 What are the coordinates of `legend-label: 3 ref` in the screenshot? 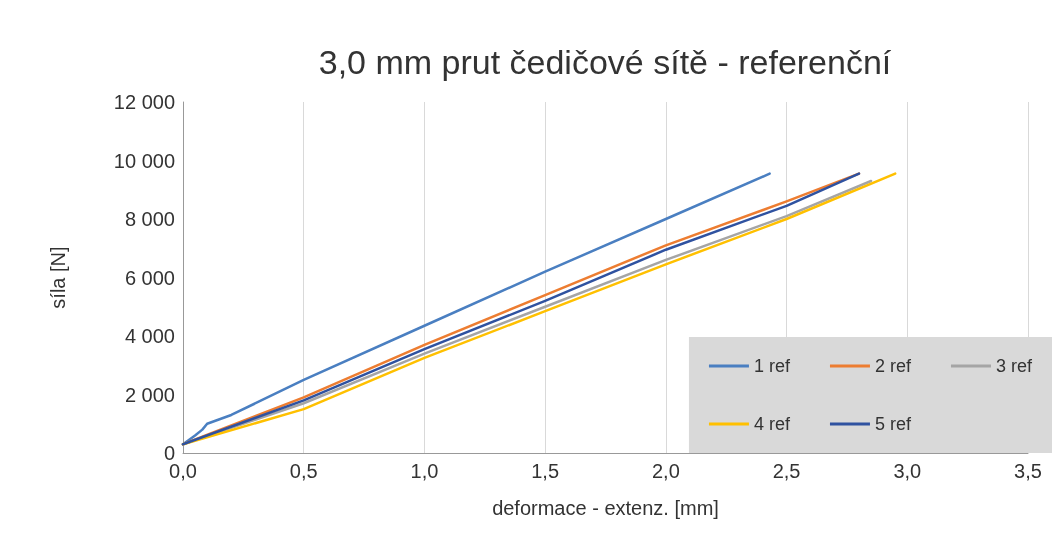 It's located at (1014, 366).